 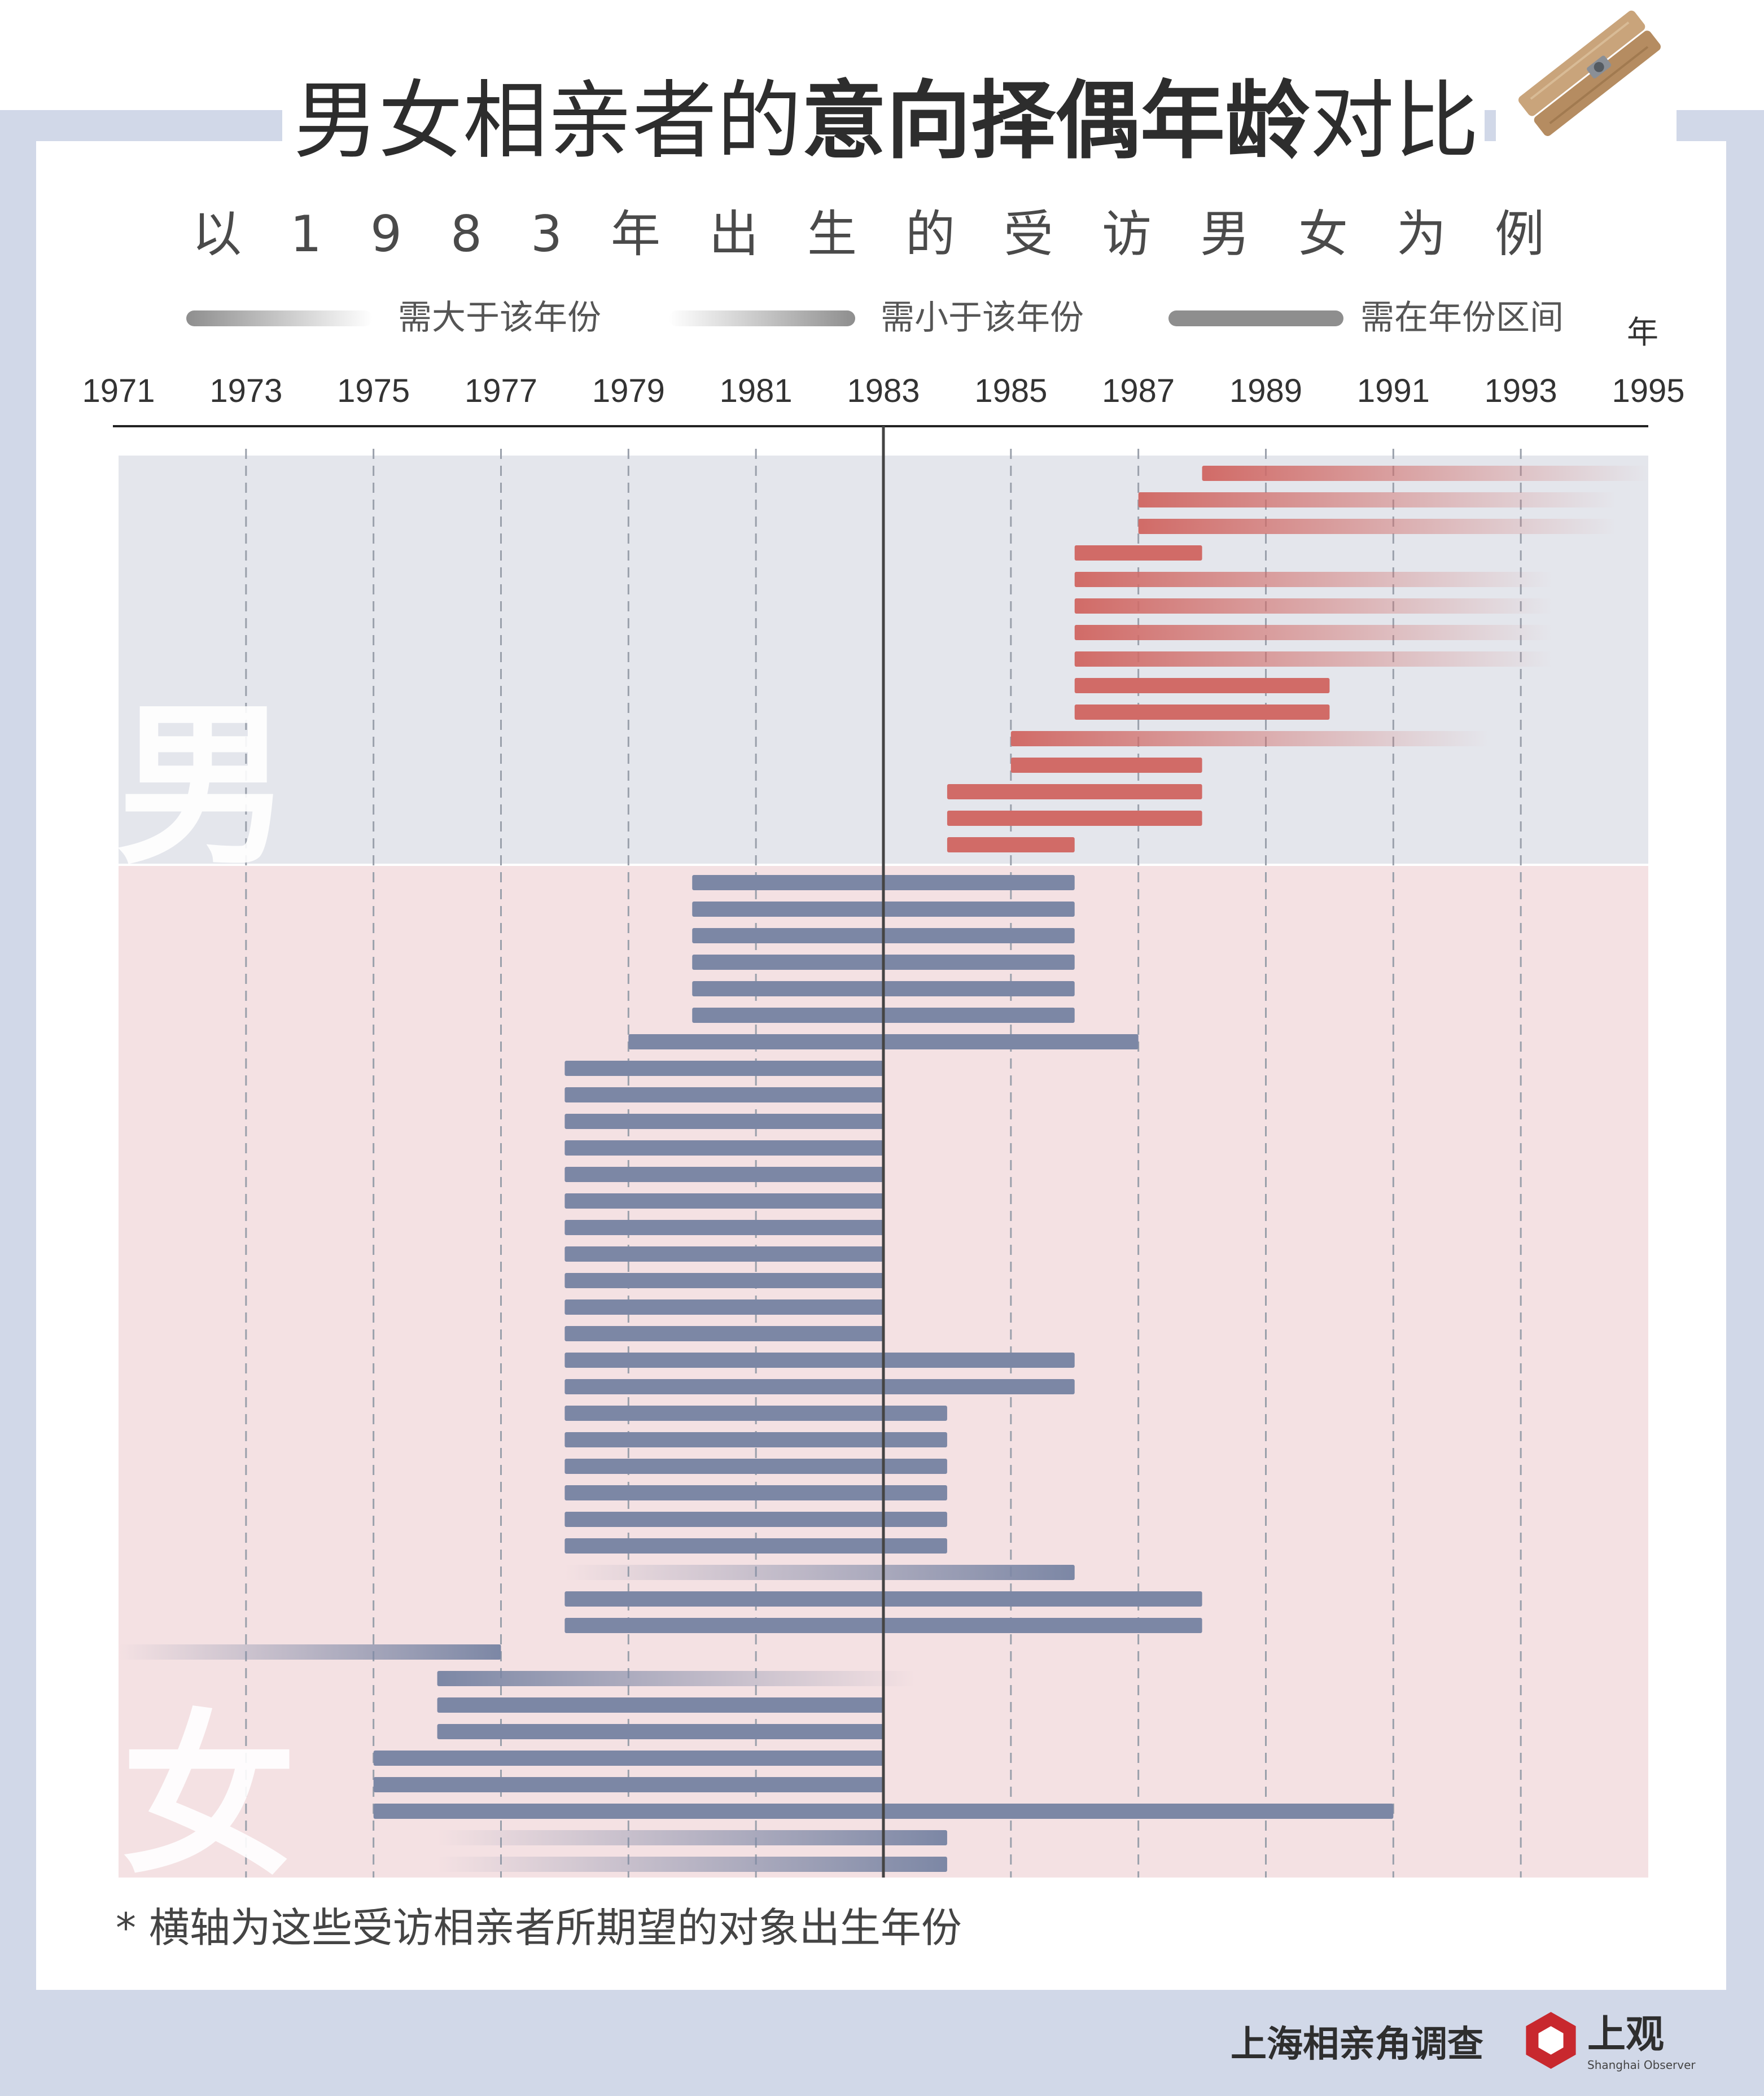 What do you see at coordinates (1357, 2045) in the screenshot?
I see `source-label: 上海相亲角调查` at bounding box center [1357, 2045].